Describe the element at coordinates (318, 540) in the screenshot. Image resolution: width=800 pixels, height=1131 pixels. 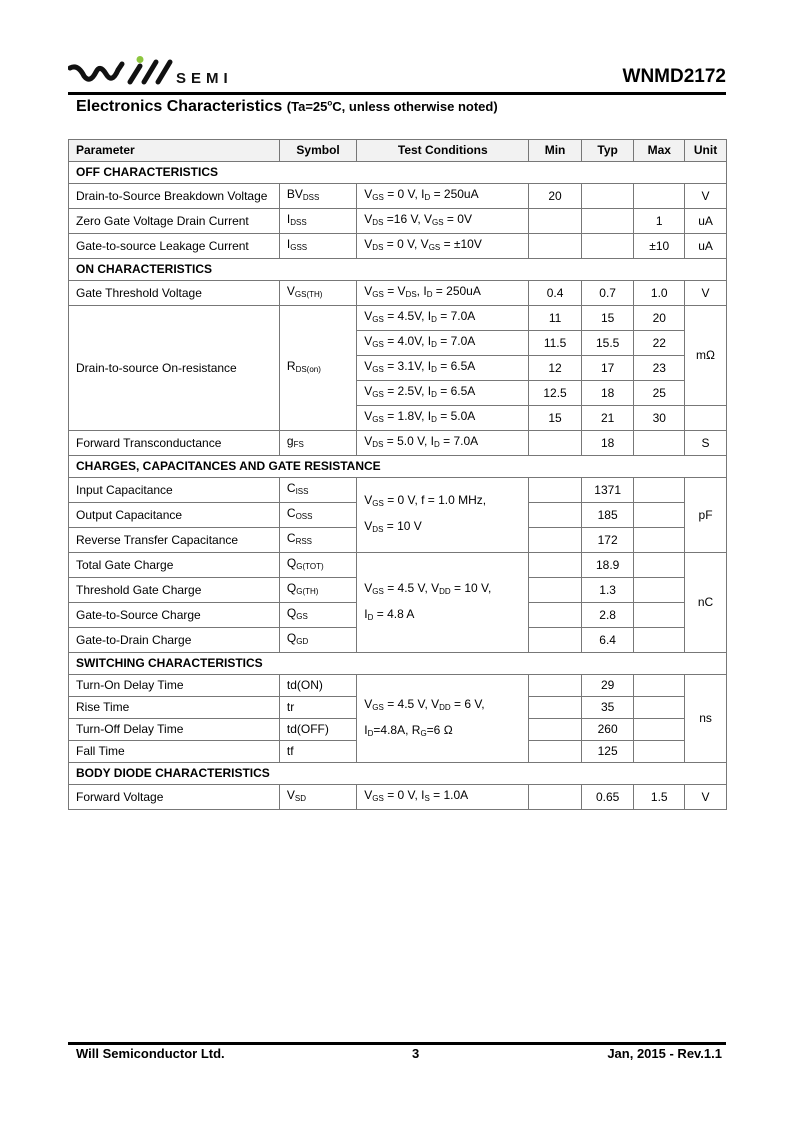
I see `symbol-cell: CRSS` at that location.